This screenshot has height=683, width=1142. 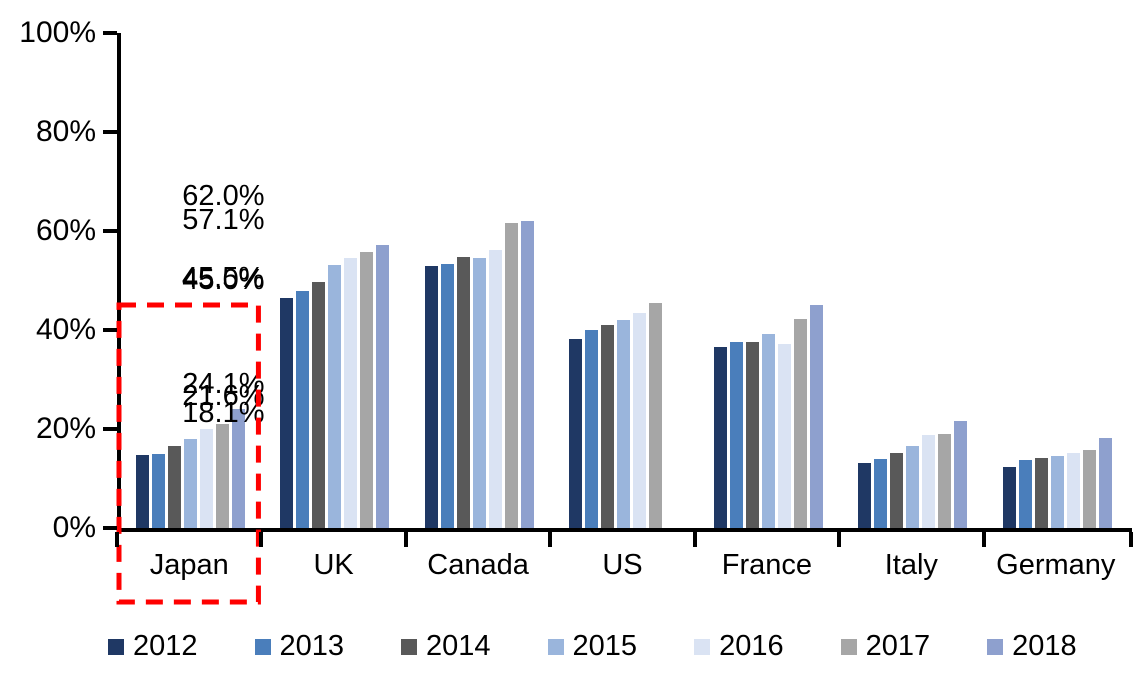 I want to click on bar-japan-2016, so click(x=206, y=478).